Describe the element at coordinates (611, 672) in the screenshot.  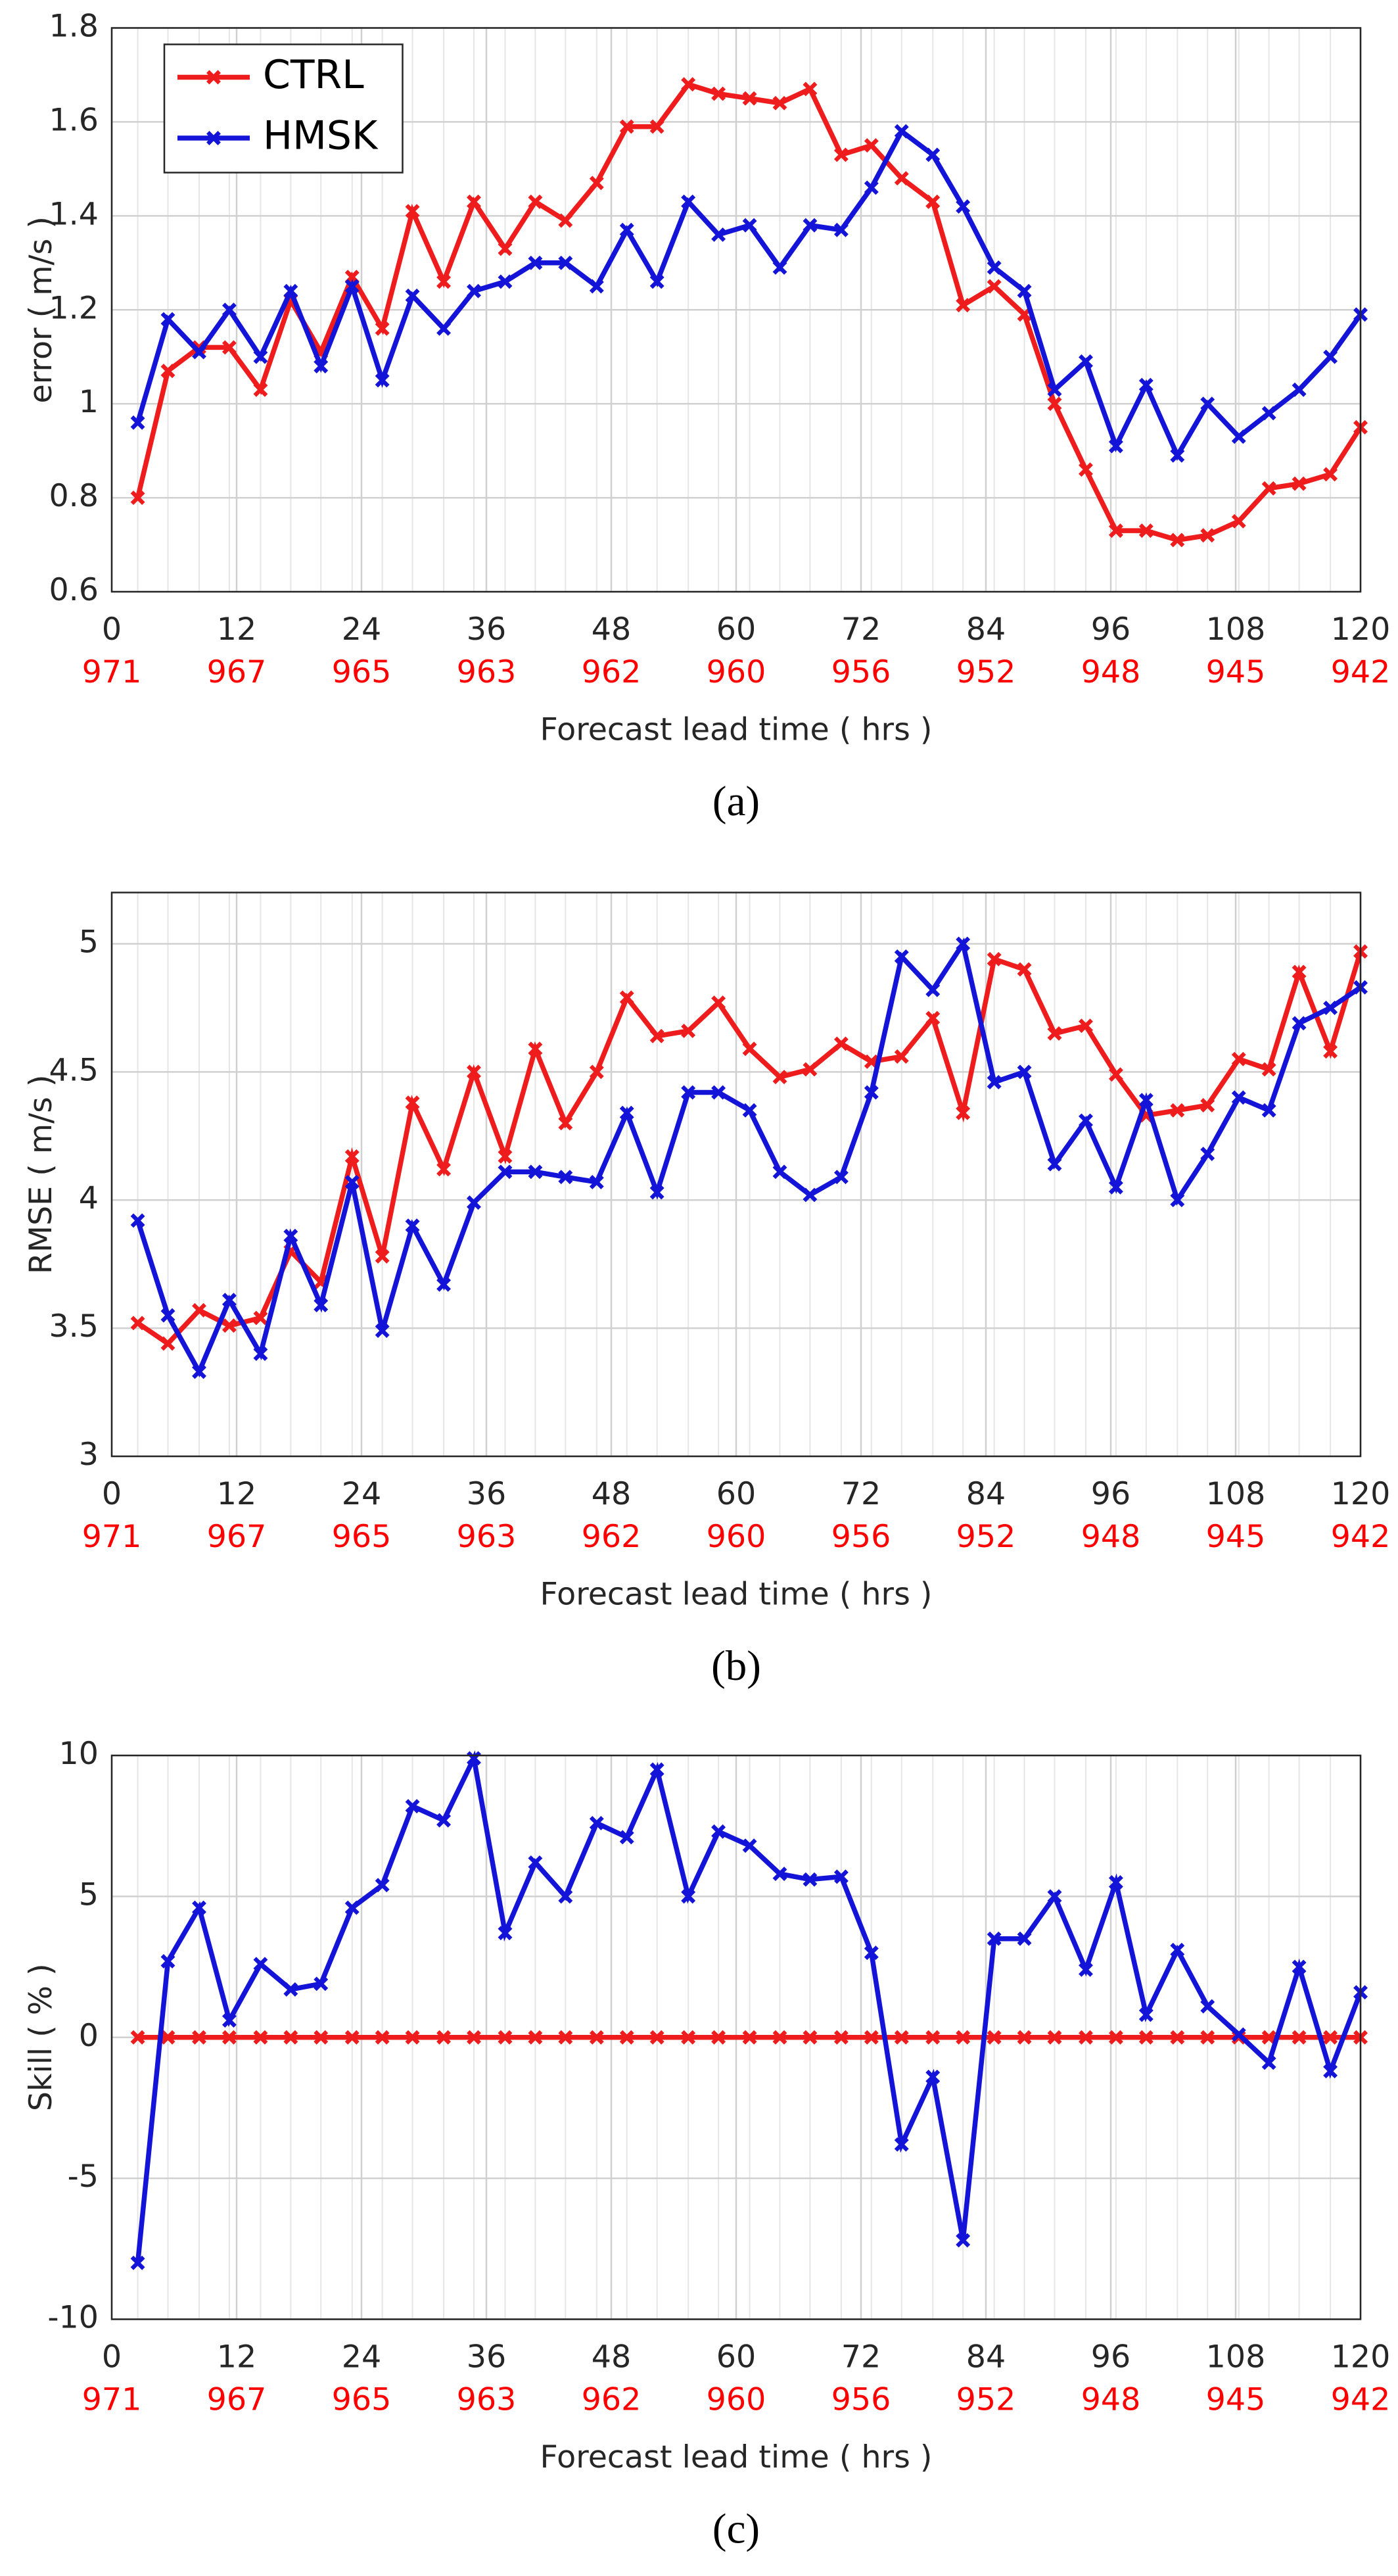
I see `x-tick-secondary-label: 962` at that location.